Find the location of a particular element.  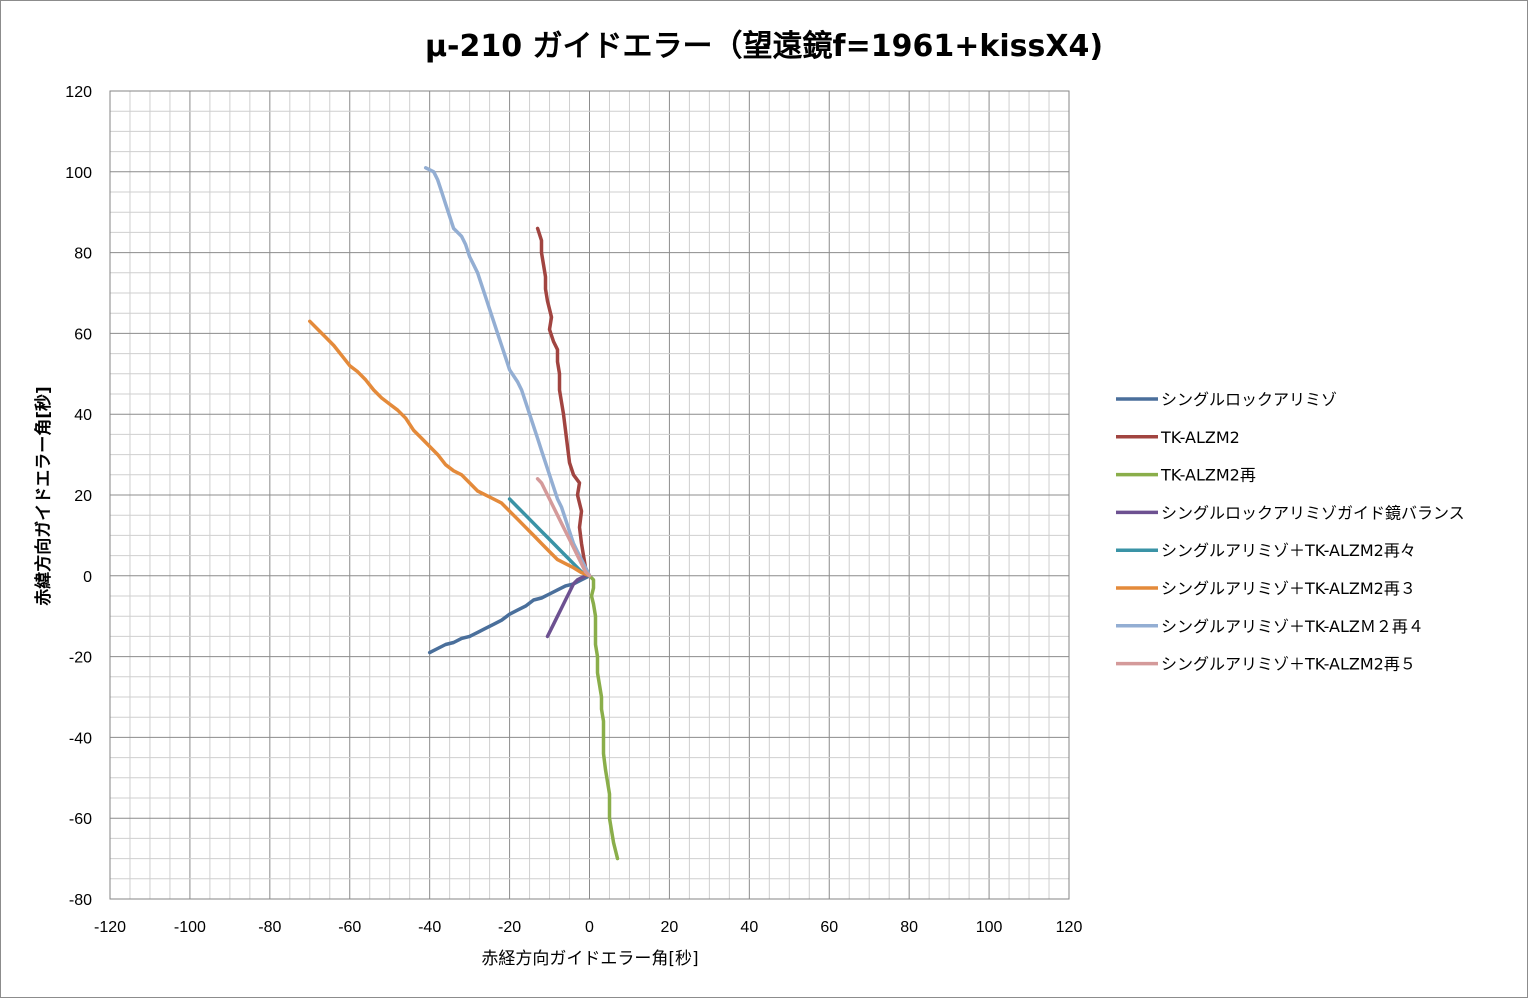

x-tick-label: 0 is located at coordinates (589, 927).